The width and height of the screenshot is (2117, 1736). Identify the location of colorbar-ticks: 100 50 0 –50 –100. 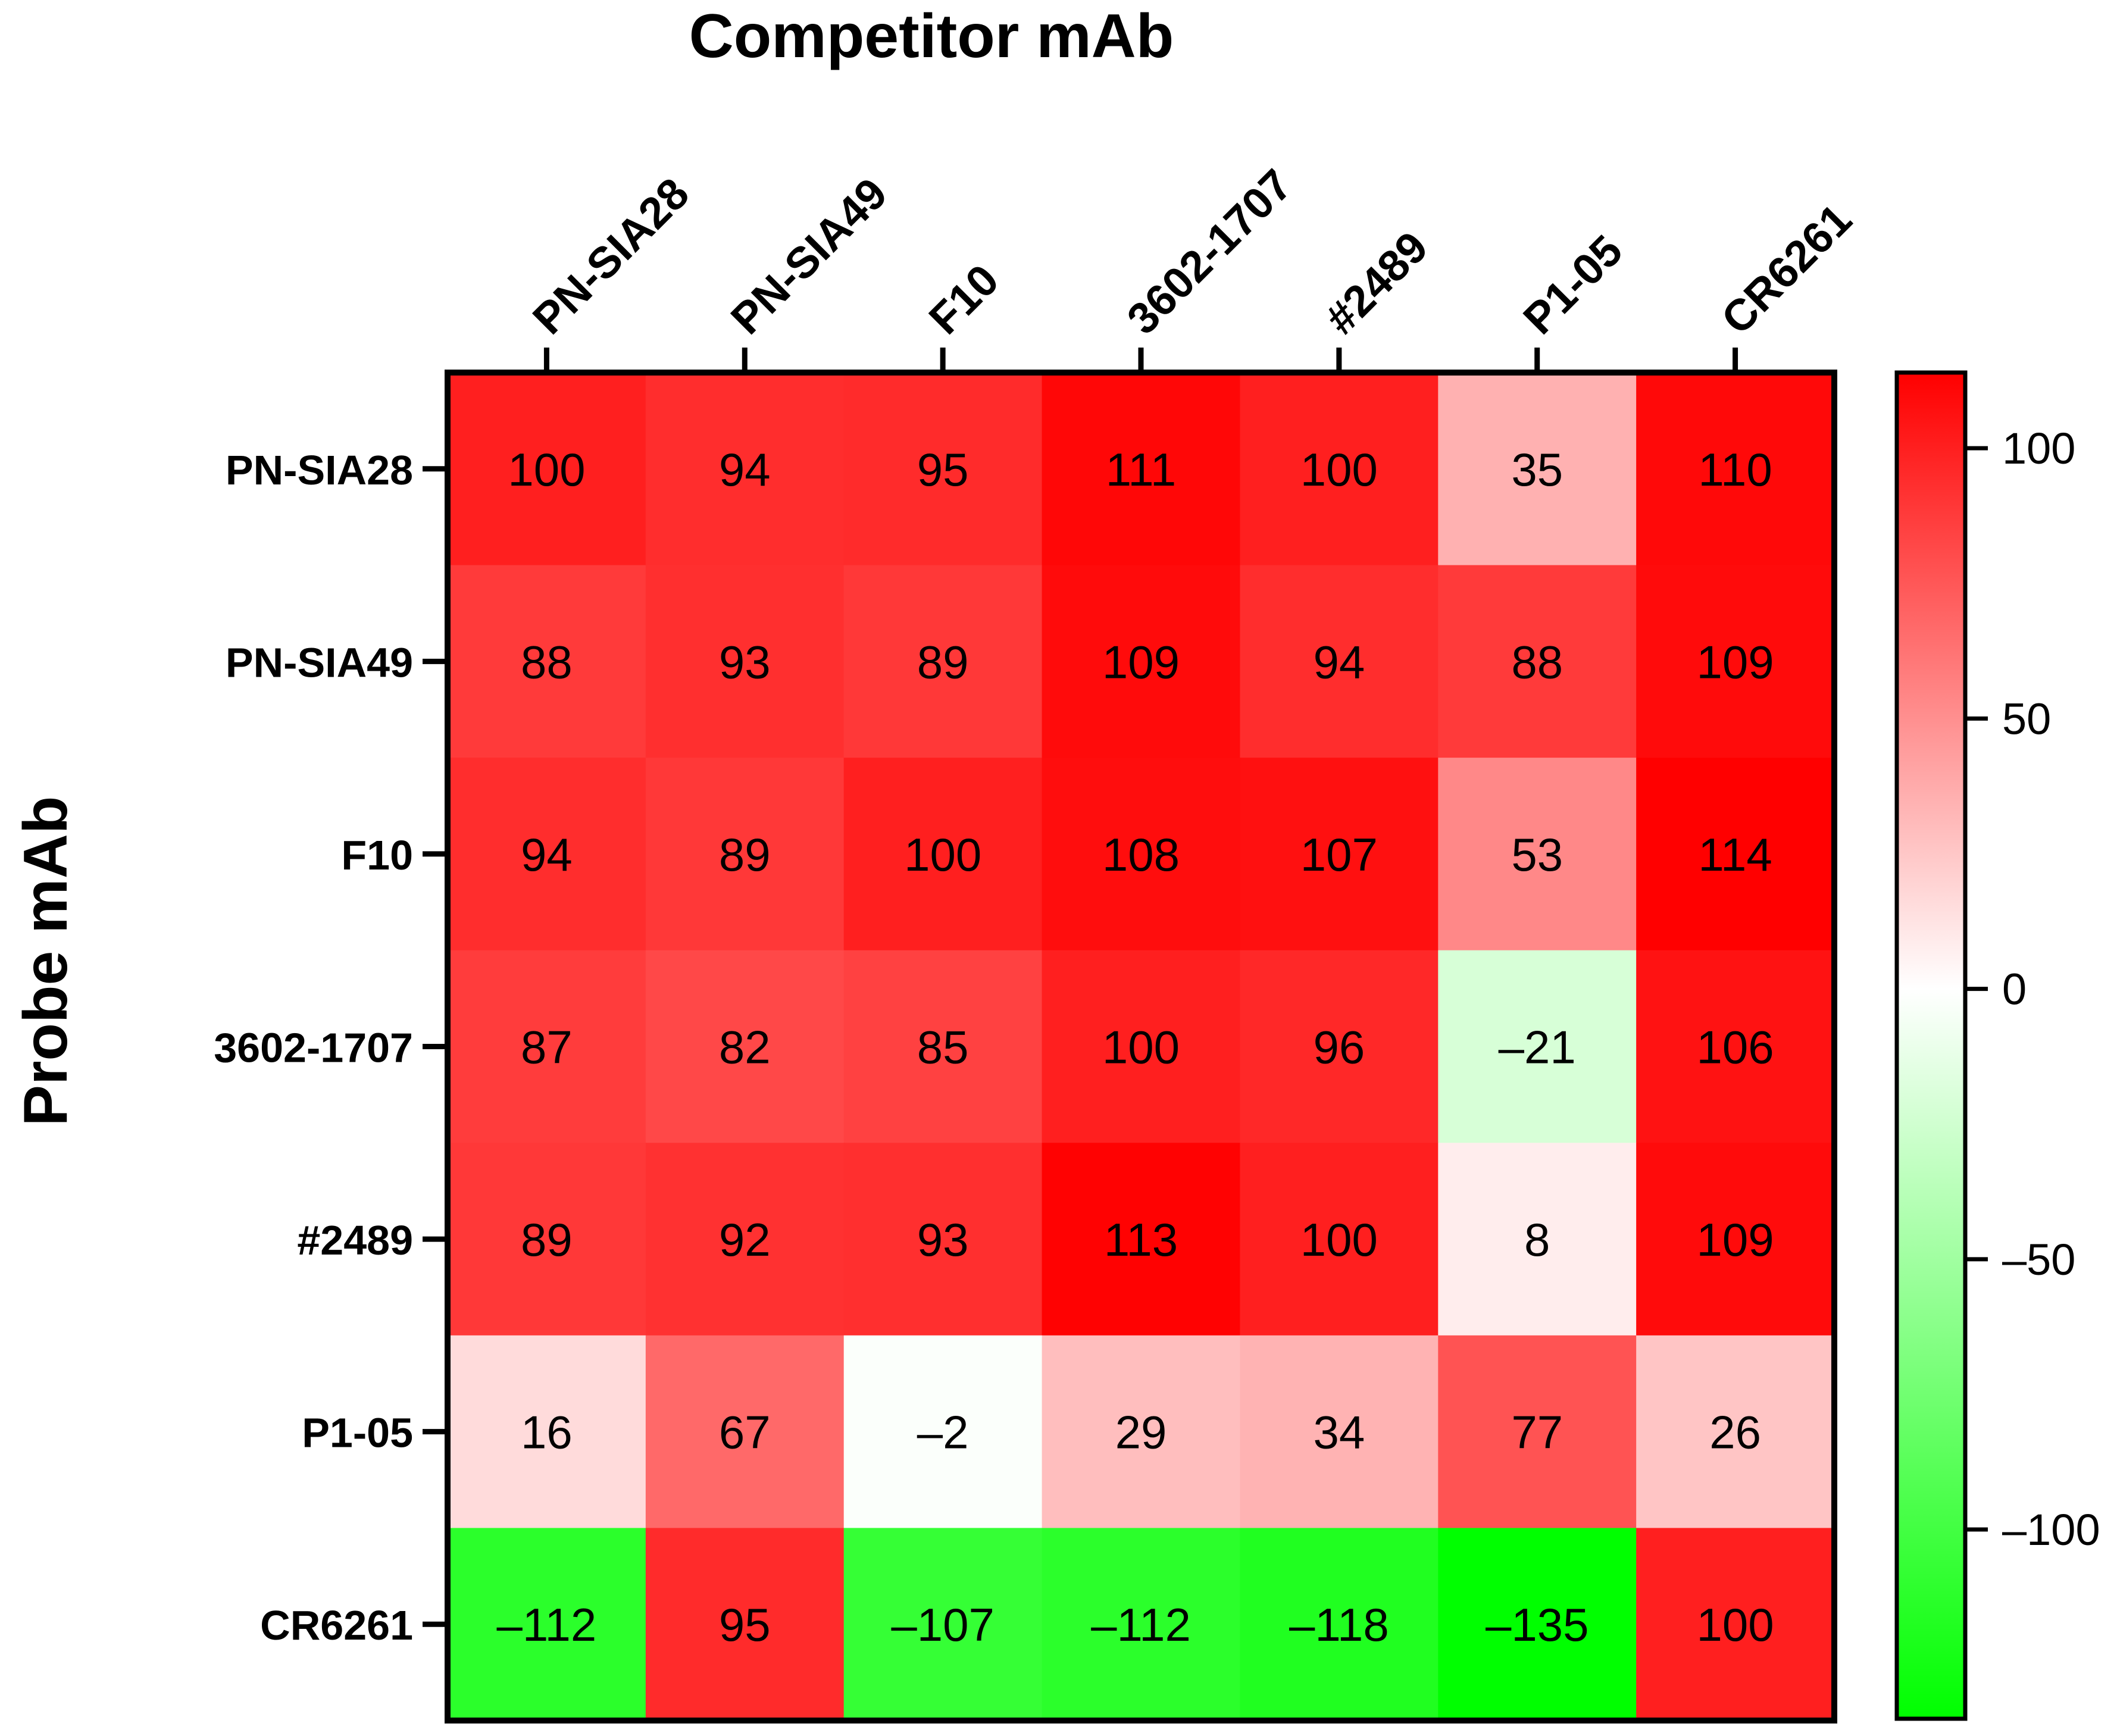
(2033, 989).